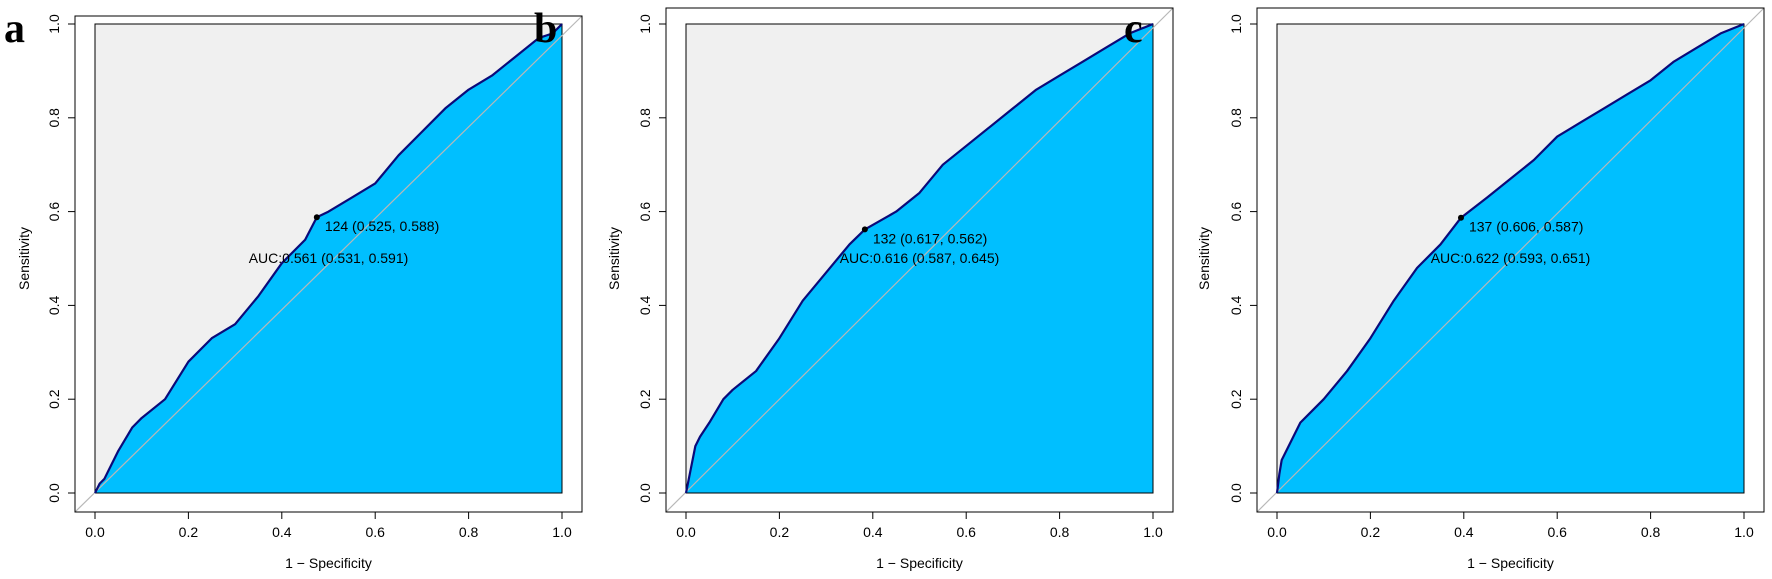  Describe the element at coordinates (546, 29) in the screenshot. I see `panel-letter: b` at that location.